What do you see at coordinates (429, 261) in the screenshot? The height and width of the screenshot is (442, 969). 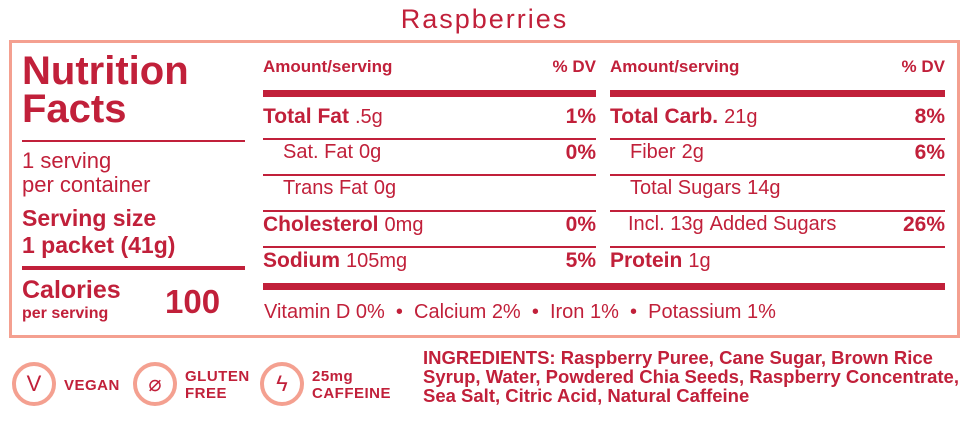 I see `nutrient-row: Sodium 105mg 5%` at bounding box center [429, 261].